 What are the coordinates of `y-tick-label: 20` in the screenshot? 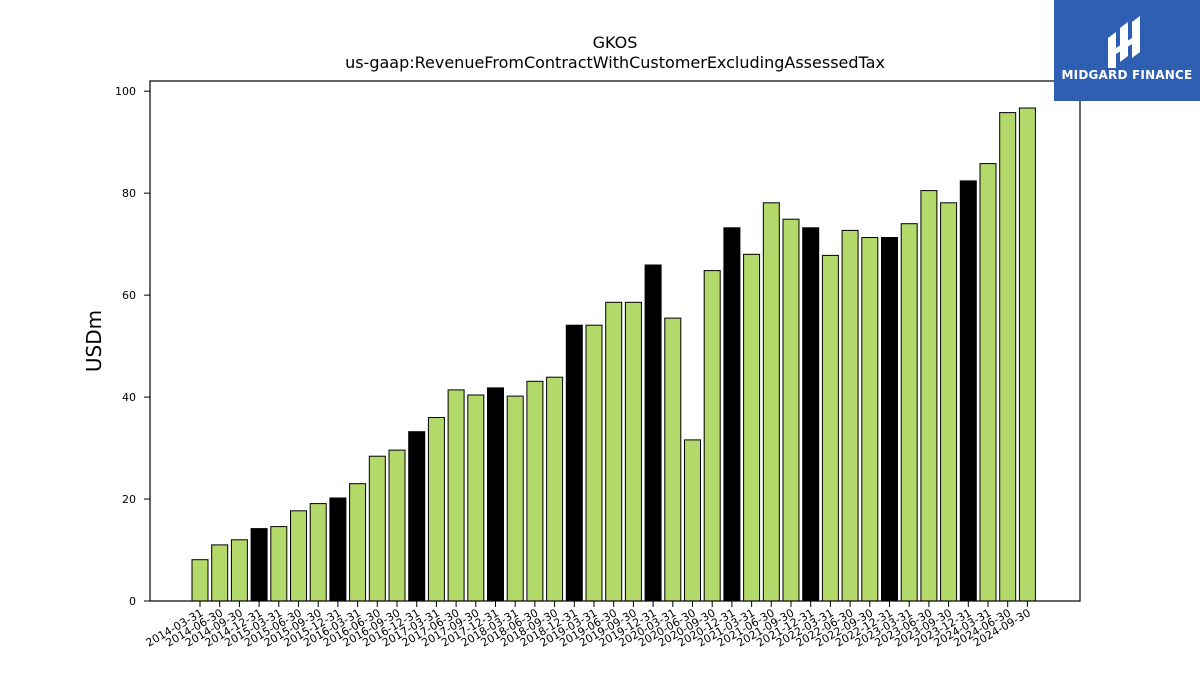 It's located at (129, 499).